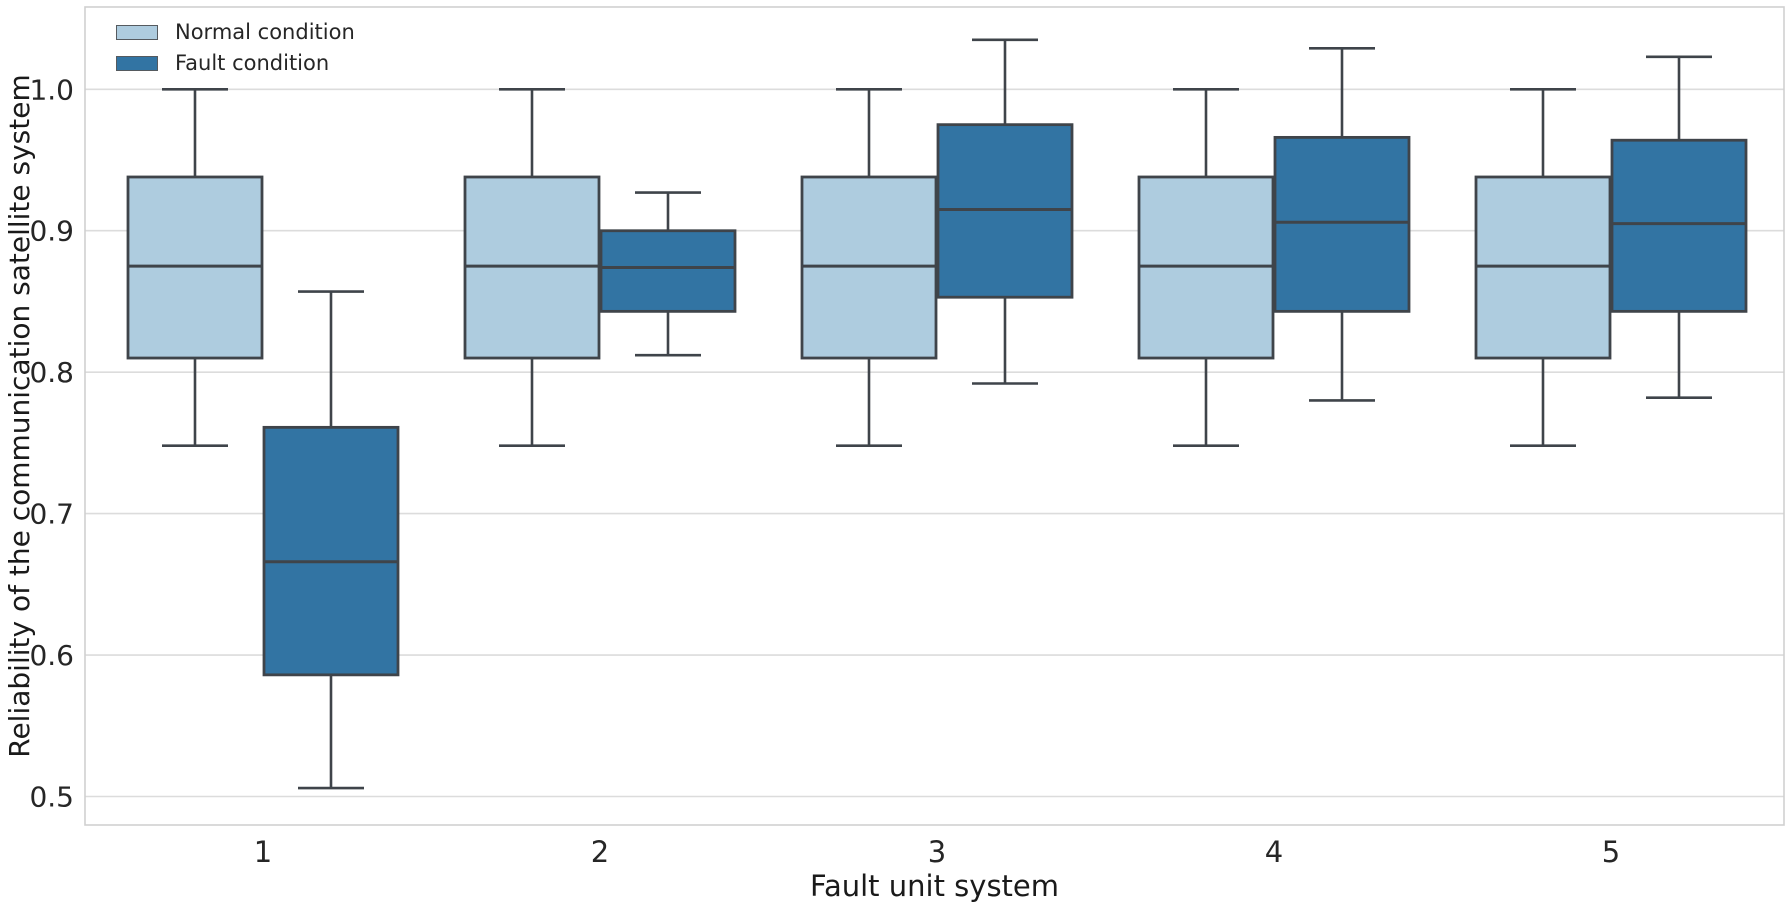 This screenshot has width=1788, height=905. I want to click on x-axis-title: Fault unit system, so click(934, 886).